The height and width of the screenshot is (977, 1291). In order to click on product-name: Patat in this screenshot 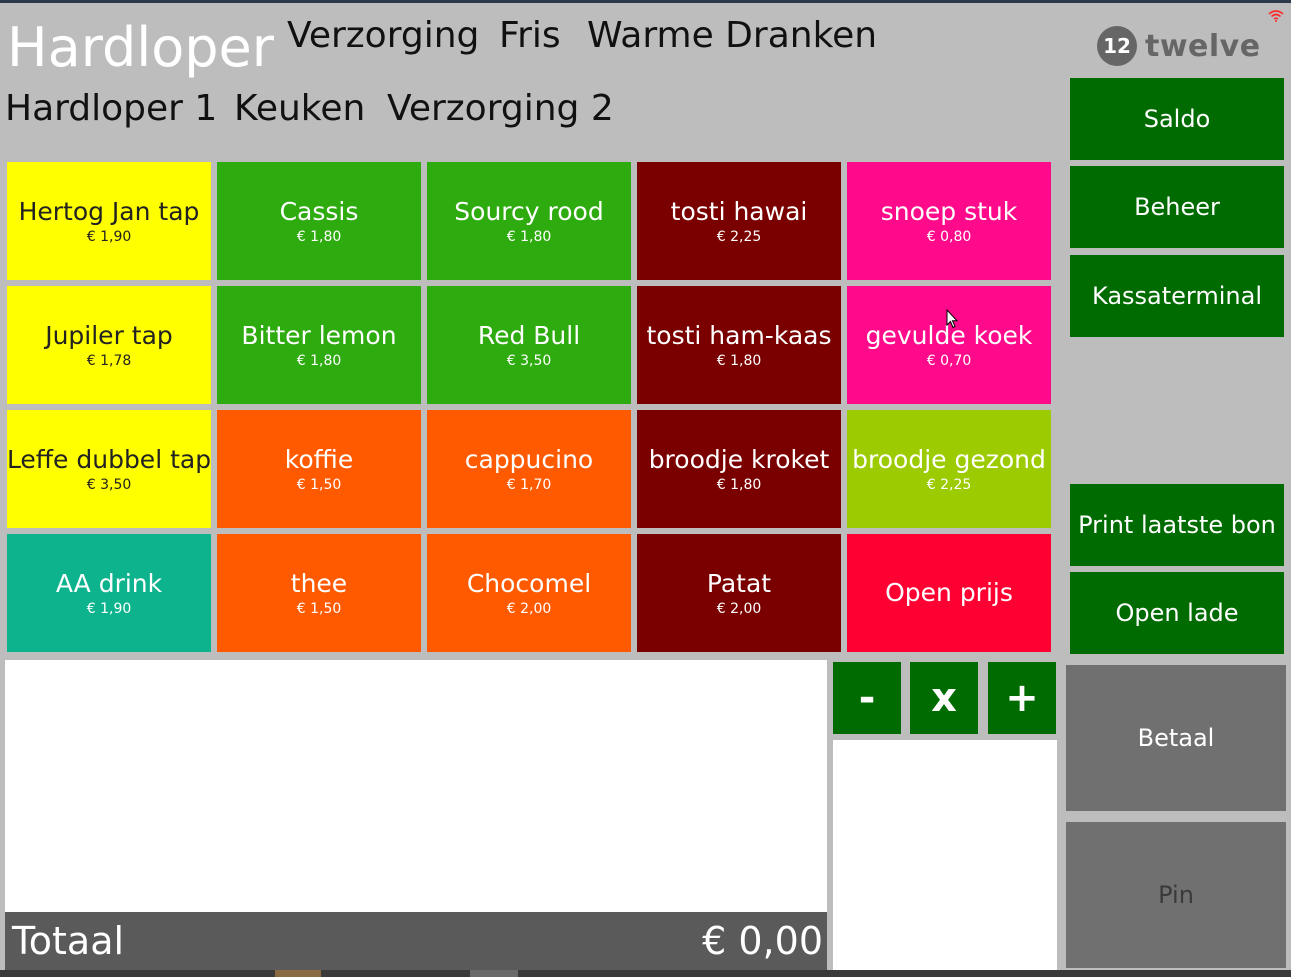, I will do `click(739, 583)`.